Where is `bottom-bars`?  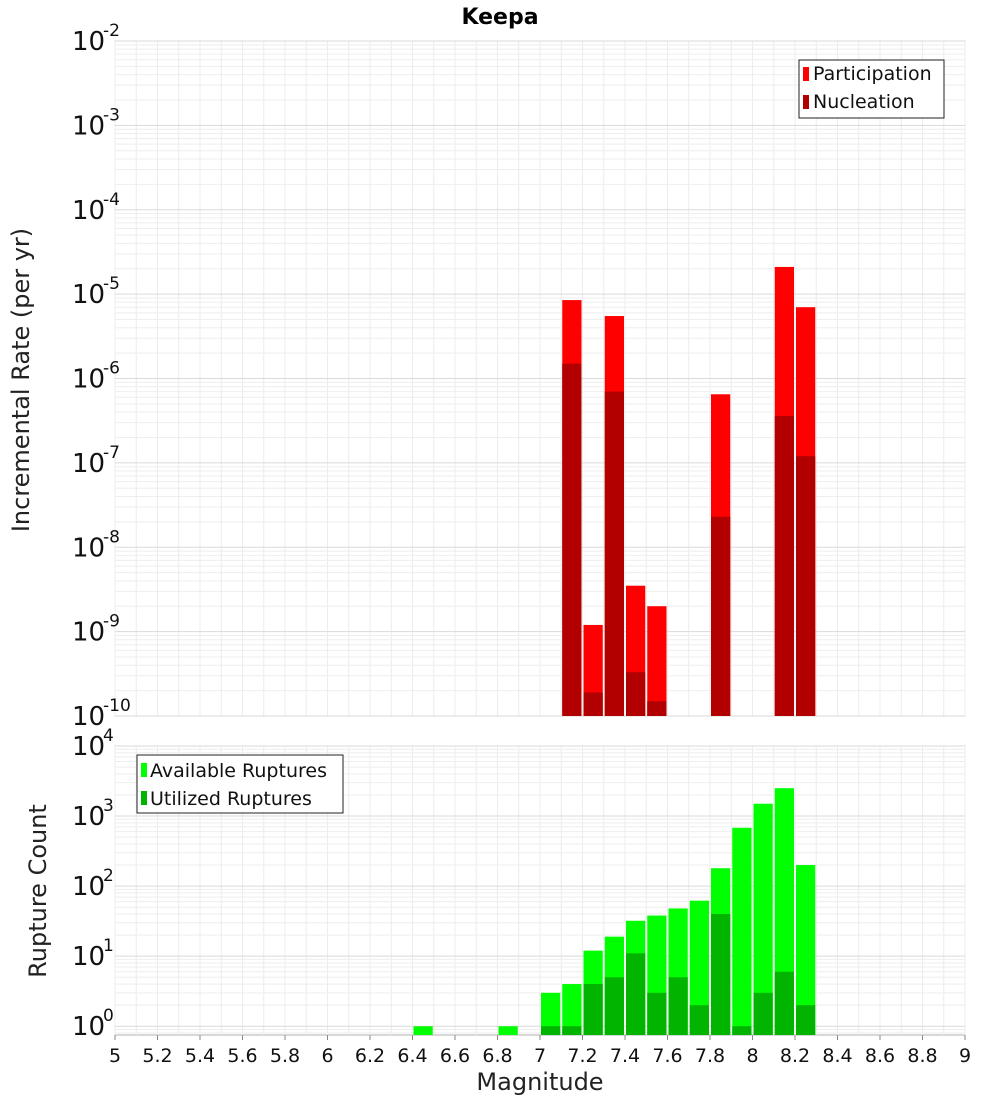 bottom-bars is located at coordinates (614, 911).